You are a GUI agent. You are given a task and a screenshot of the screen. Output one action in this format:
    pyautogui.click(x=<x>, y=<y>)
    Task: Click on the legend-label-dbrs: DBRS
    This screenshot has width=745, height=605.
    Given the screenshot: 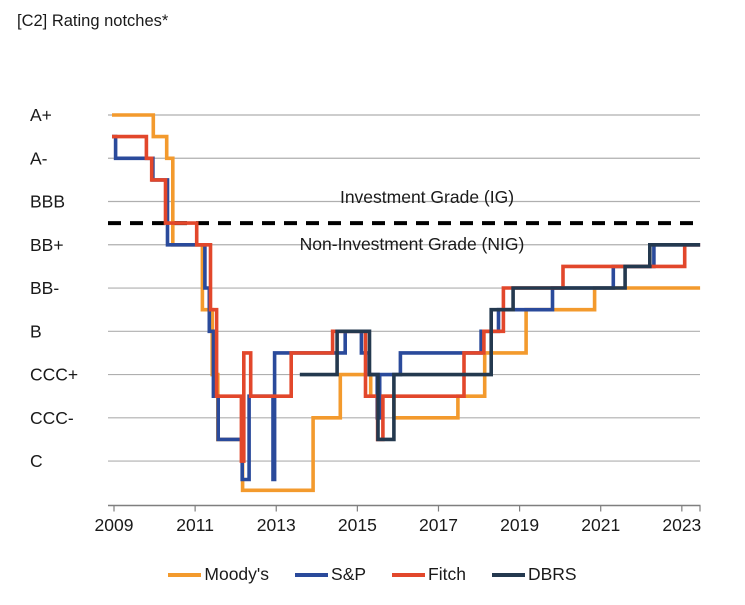 What is the action you would take?
    pyautogui.click(x=552, y=574)
    